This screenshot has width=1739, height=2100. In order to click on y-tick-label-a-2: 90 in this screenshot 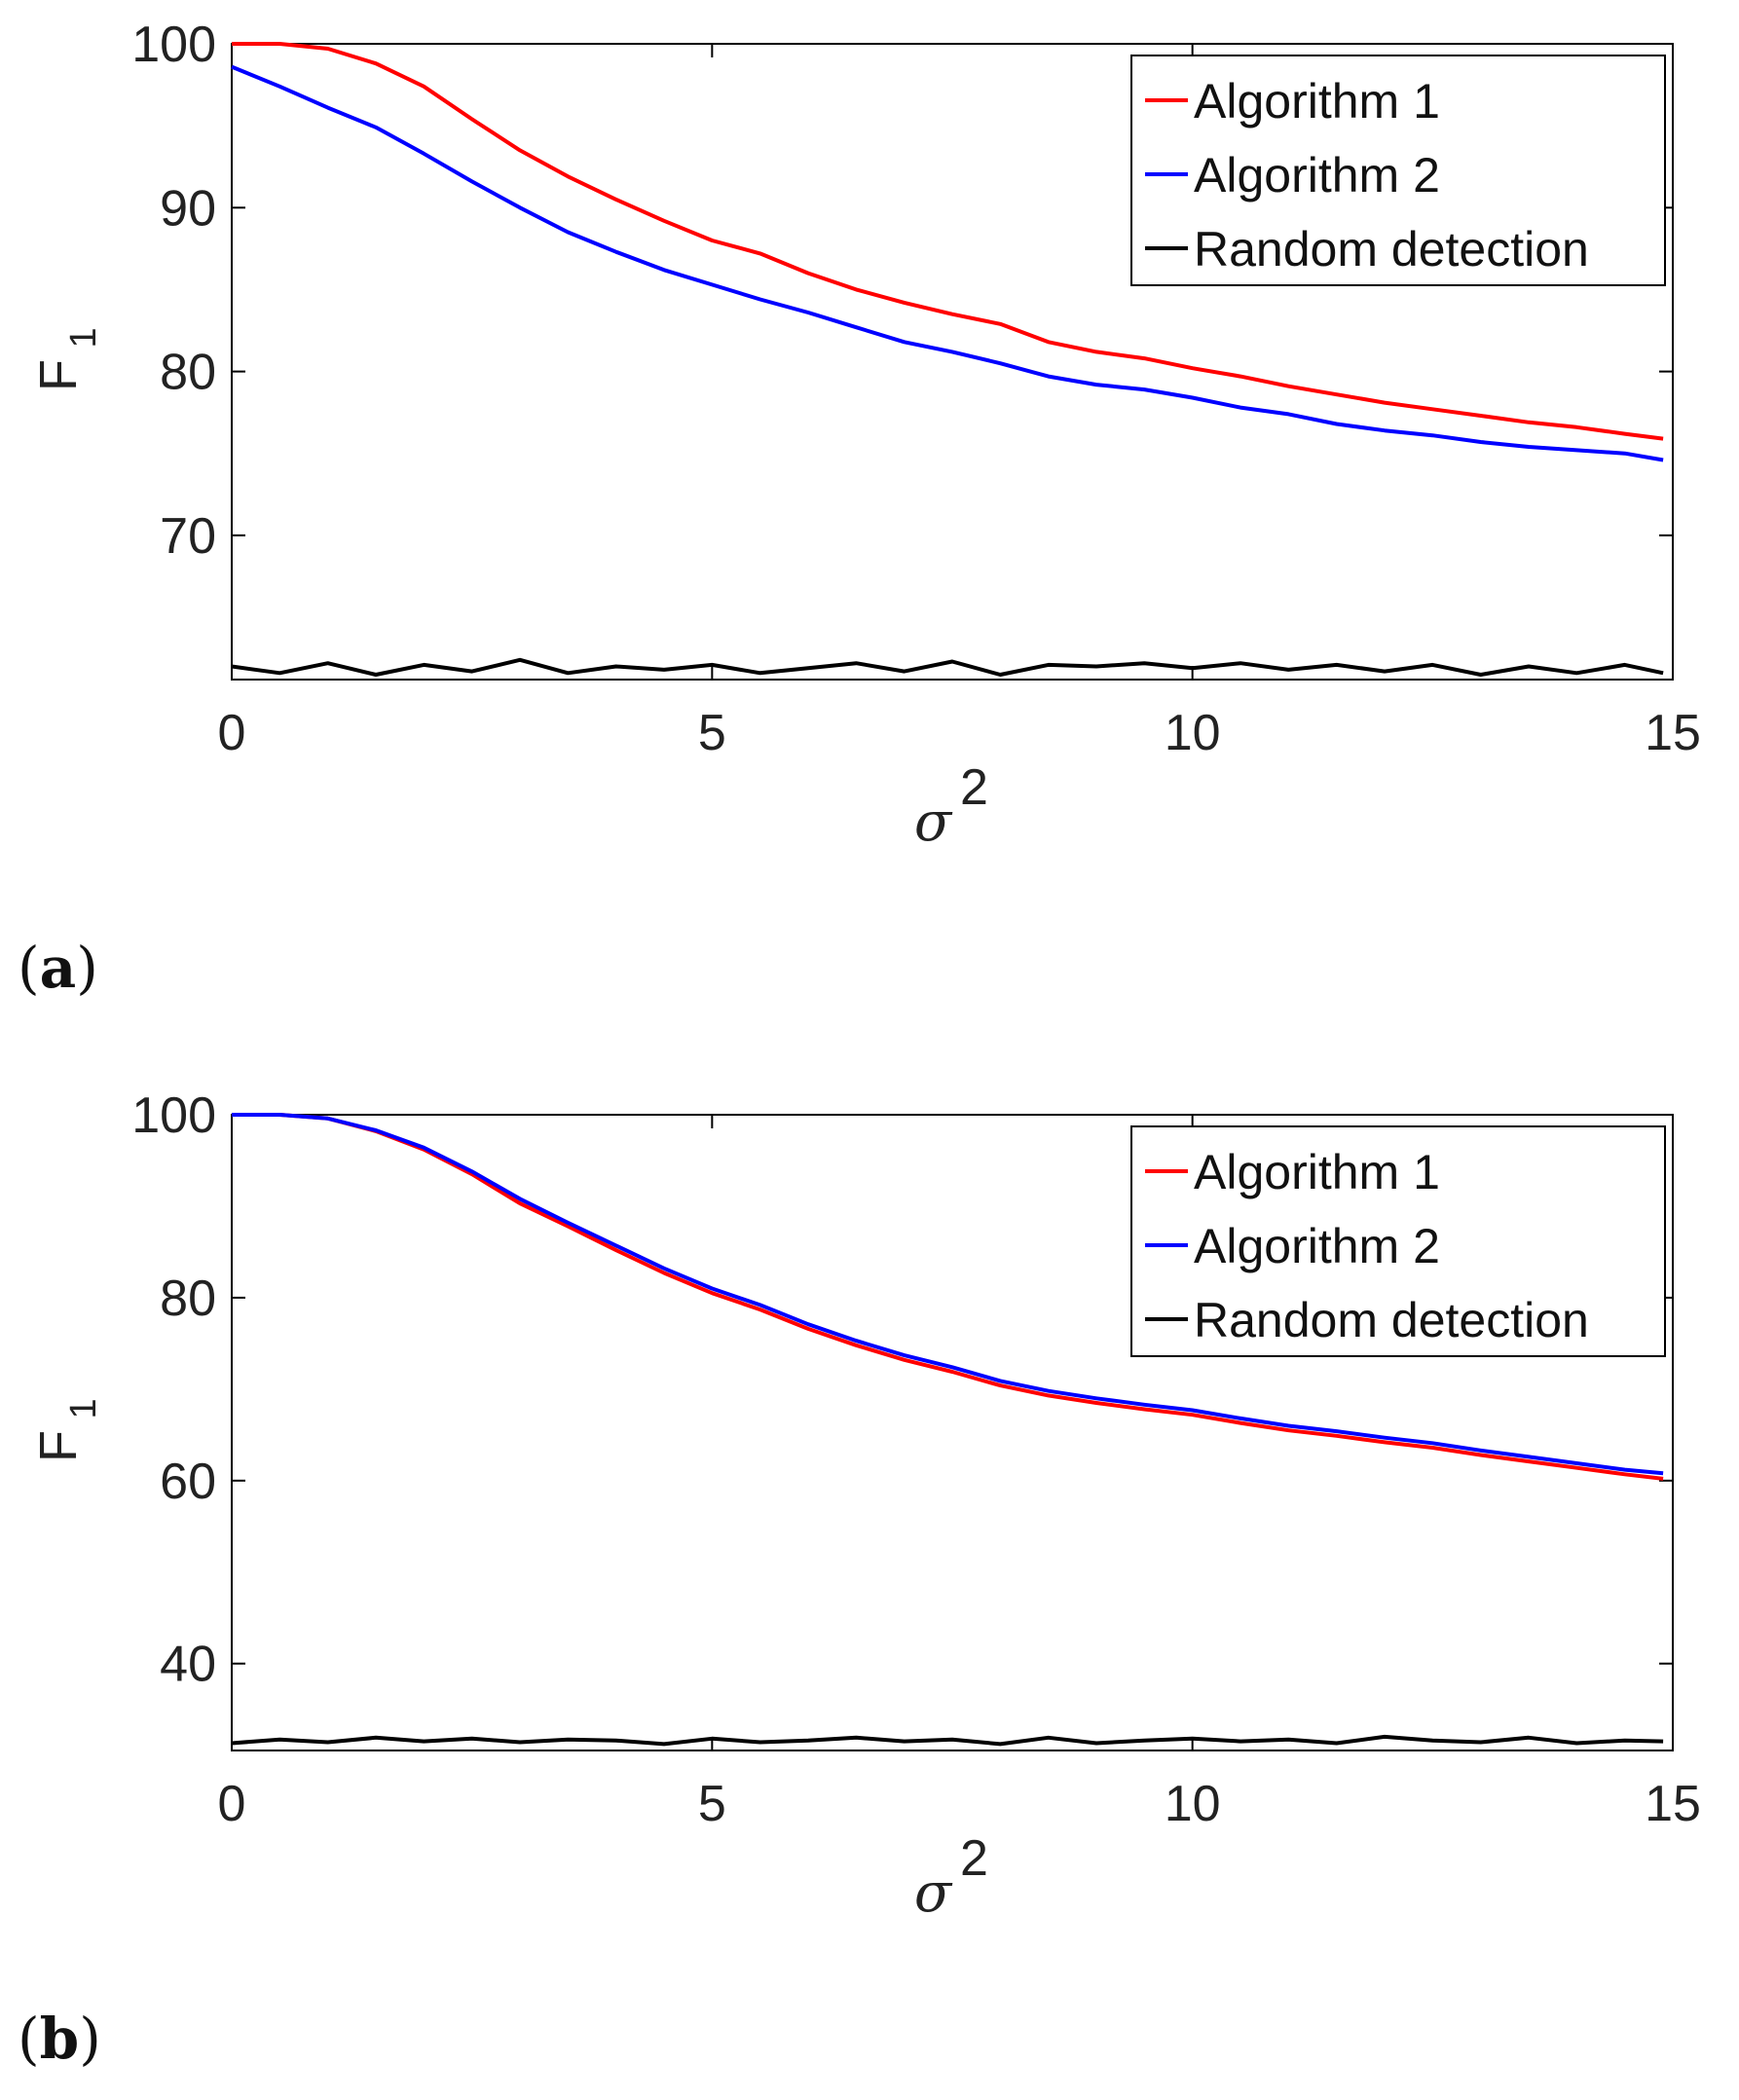, I will do `click(188, 208)`.